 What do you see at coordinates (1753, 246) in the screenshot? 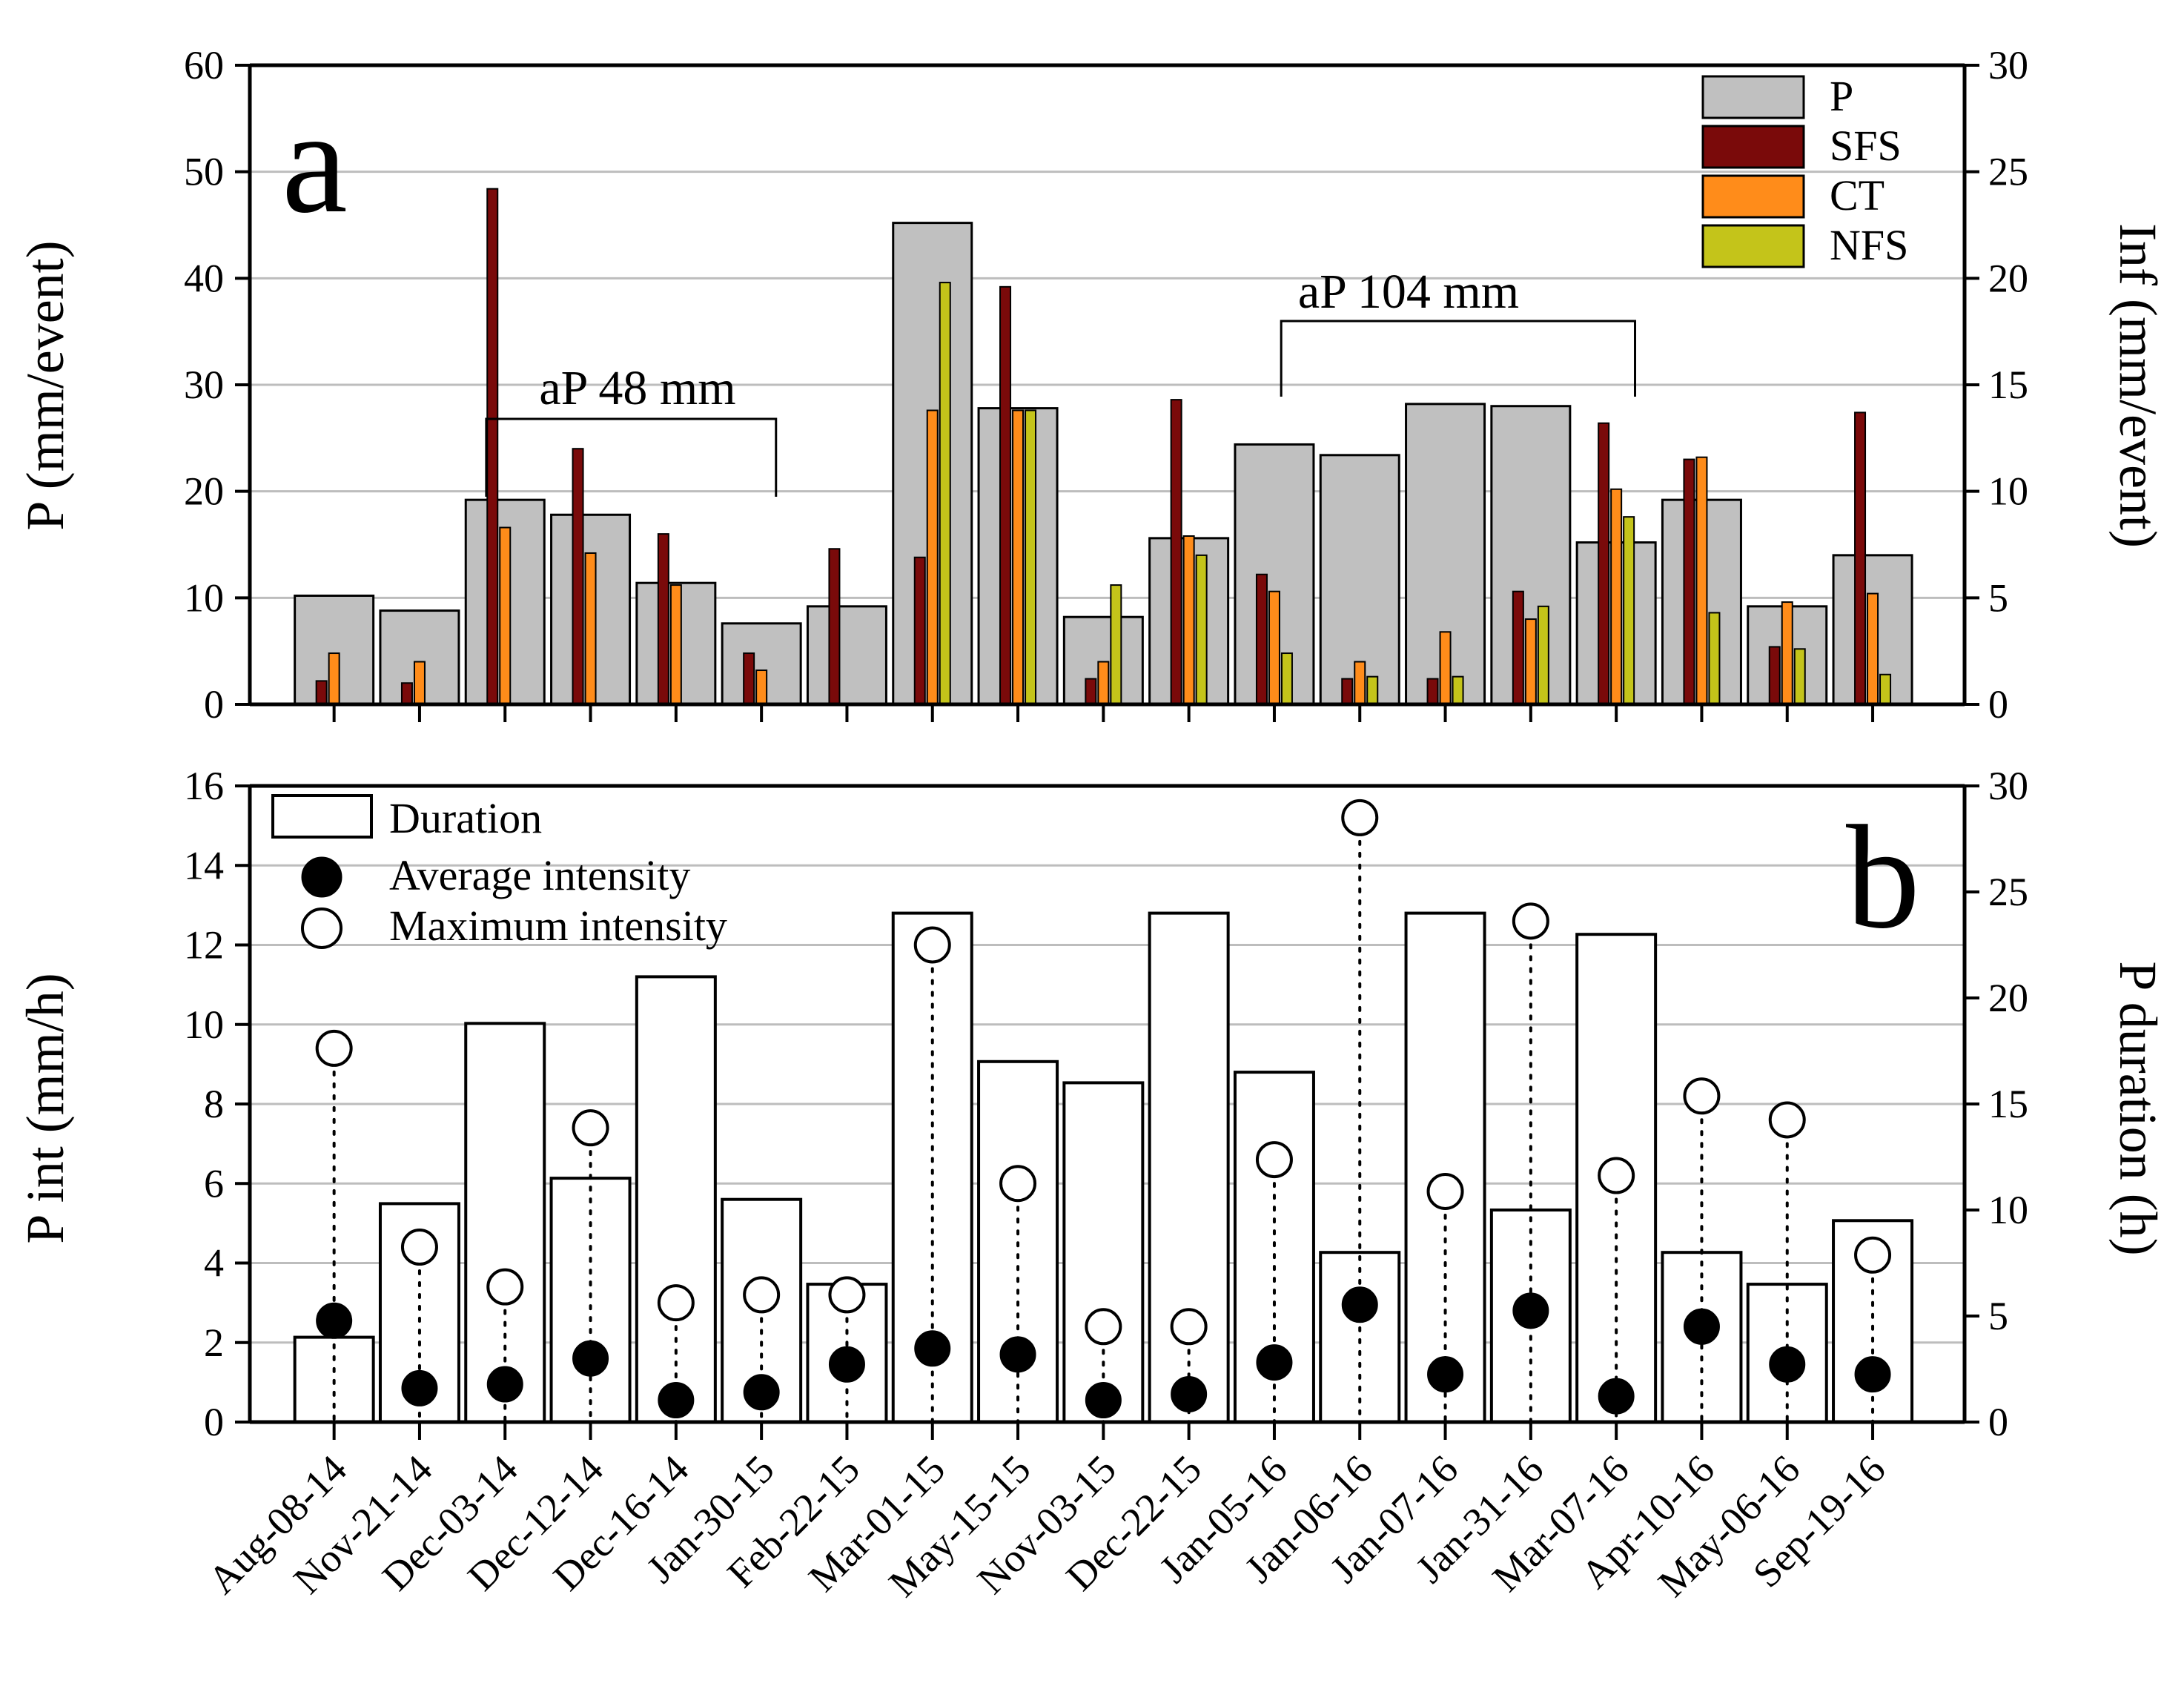
I see `legend-swatch-nfs` at bounding box center [1753, 246].